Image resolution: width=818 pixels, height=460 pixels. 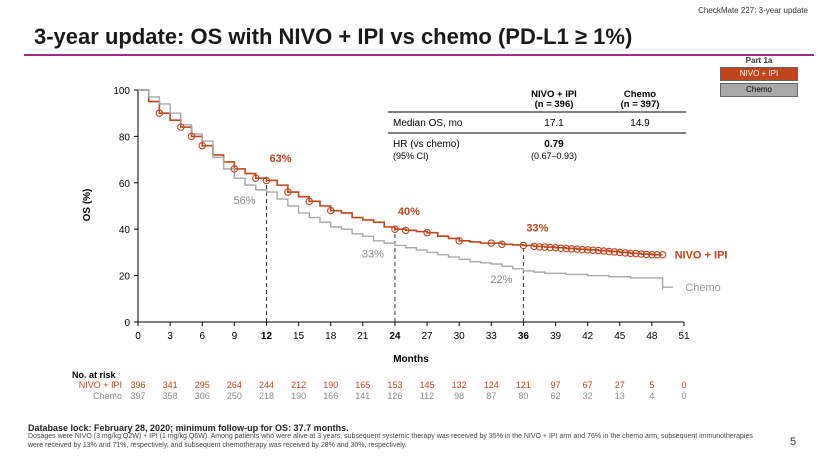 What do you see at coordinates (394, 396) in the screenshot?
I see `risk-count-chemo: 126` at bounding box center [394, 396].